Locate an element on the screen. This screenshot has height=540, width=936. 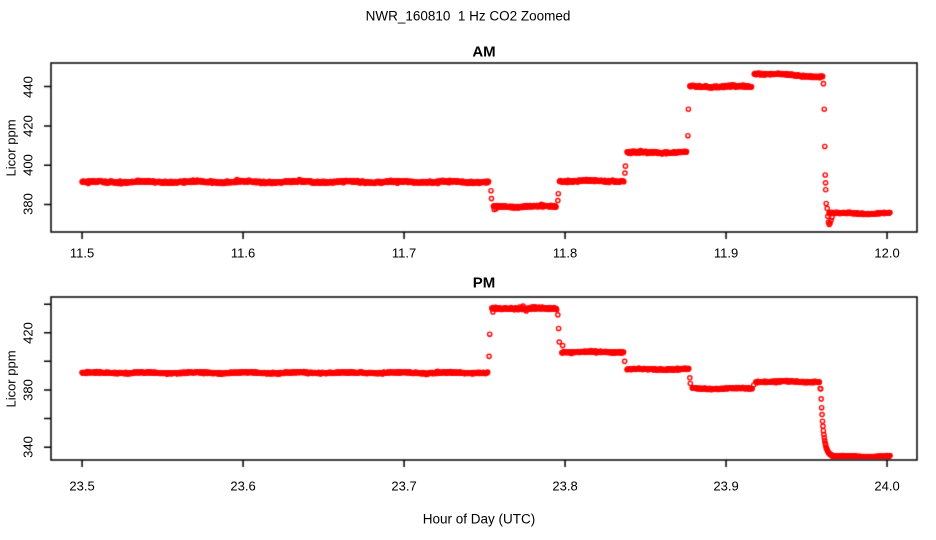
pm-x-tick-label: 23.7 is located at coordinates (404, 486).